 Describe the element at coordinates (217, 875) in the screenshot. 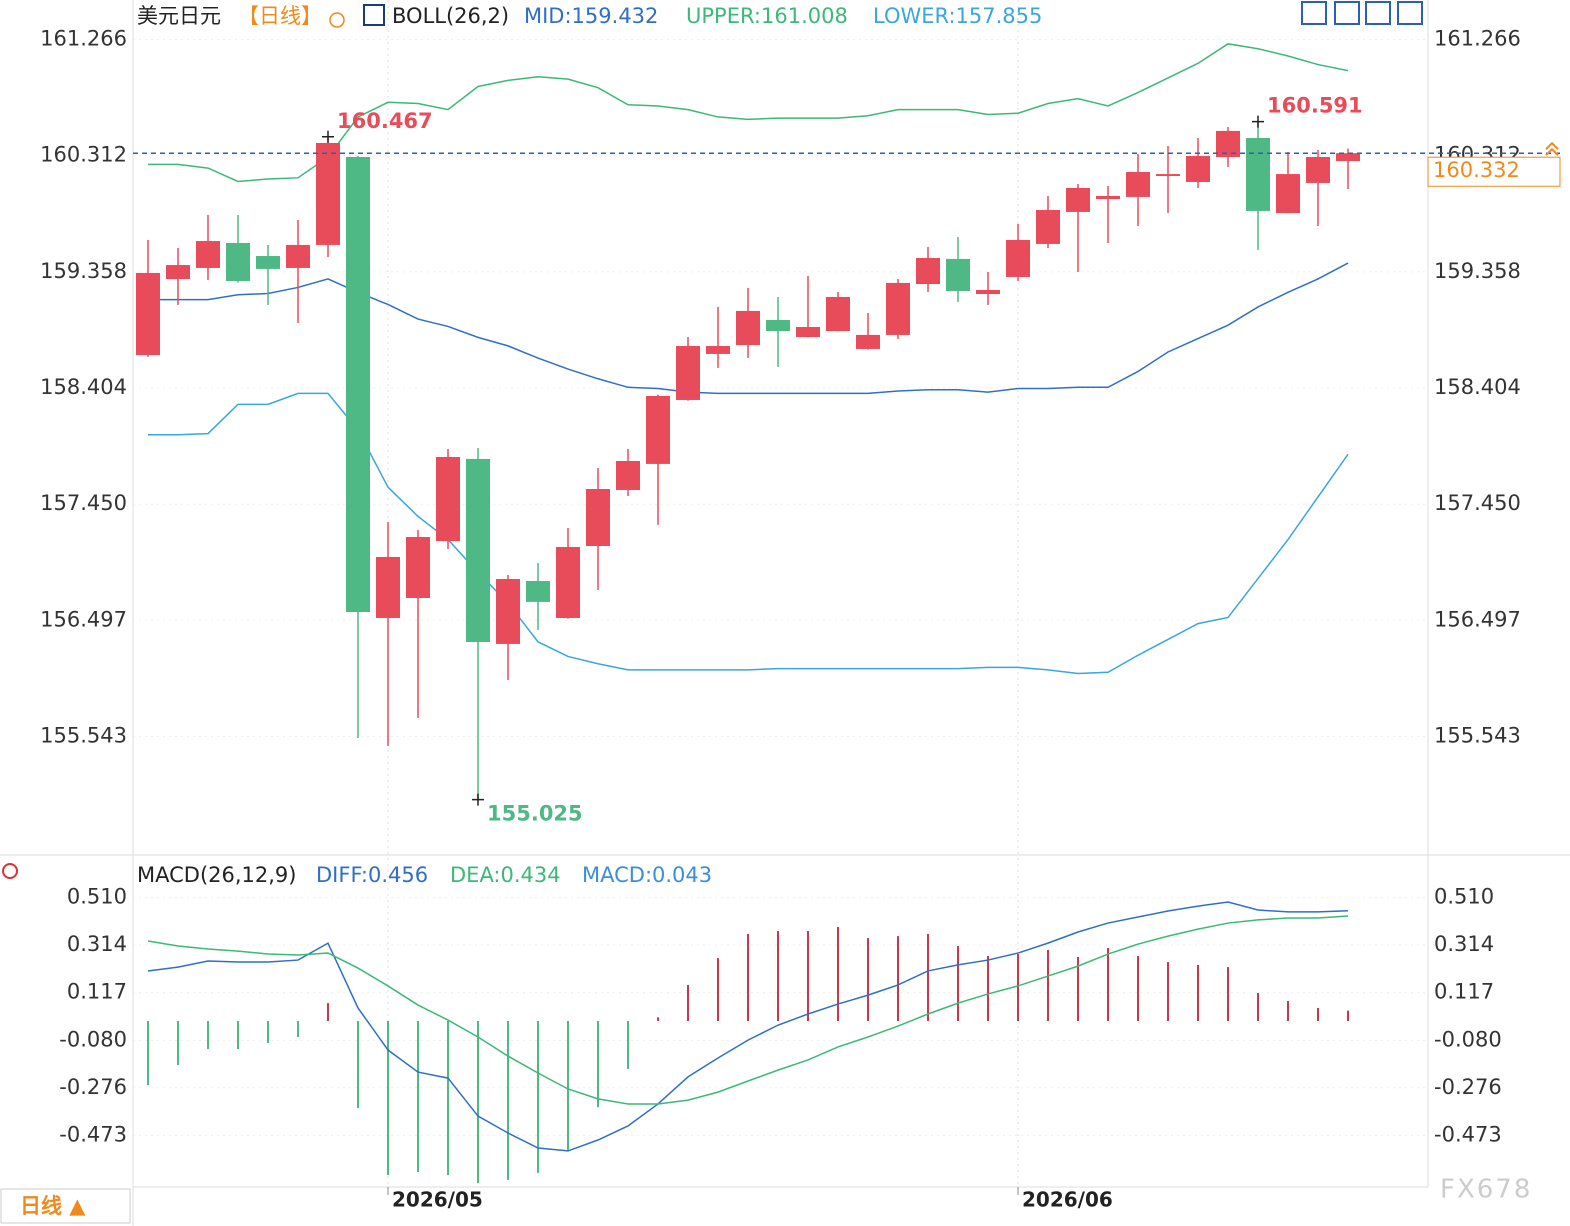

I see `macd-title: MACD(26,12,9)` at that location.